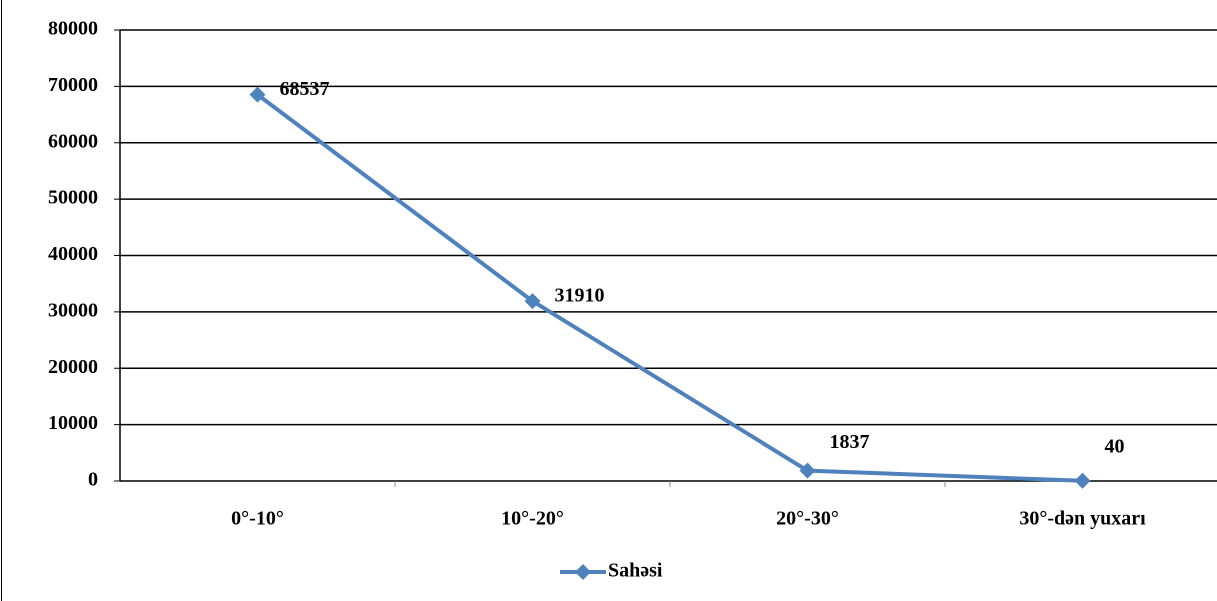 The height and width of the screenshot is (601, 1217). I want to click on y-tick-label: 70000, so click(73, 85).